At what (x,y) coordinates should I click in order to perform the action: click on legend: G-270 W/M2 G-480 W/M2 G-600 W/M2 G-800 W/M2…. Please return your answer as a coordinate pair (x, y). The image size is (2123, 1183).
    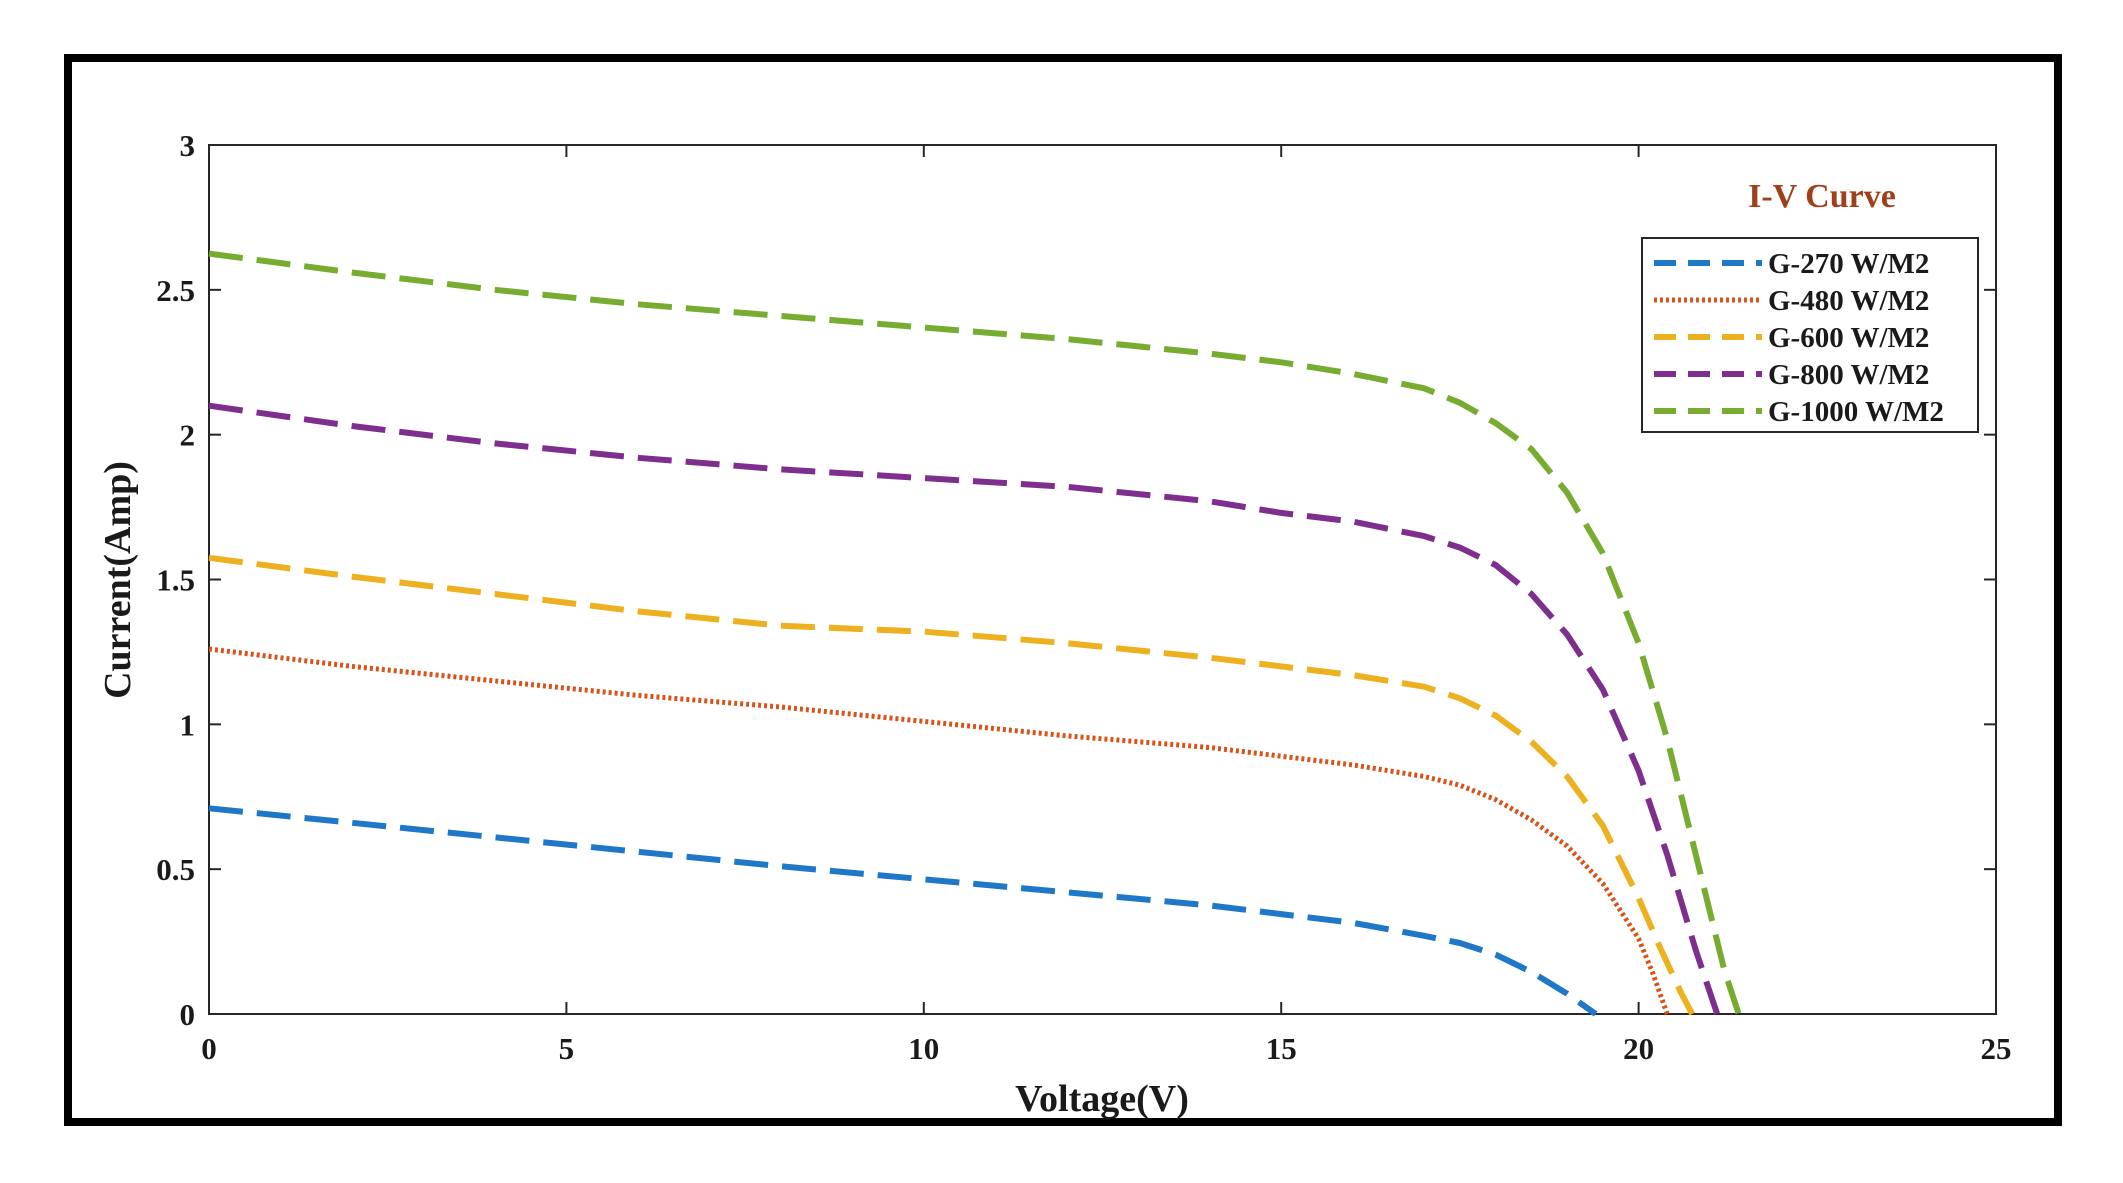
    Looking at the image, I should click on (1810, 335).